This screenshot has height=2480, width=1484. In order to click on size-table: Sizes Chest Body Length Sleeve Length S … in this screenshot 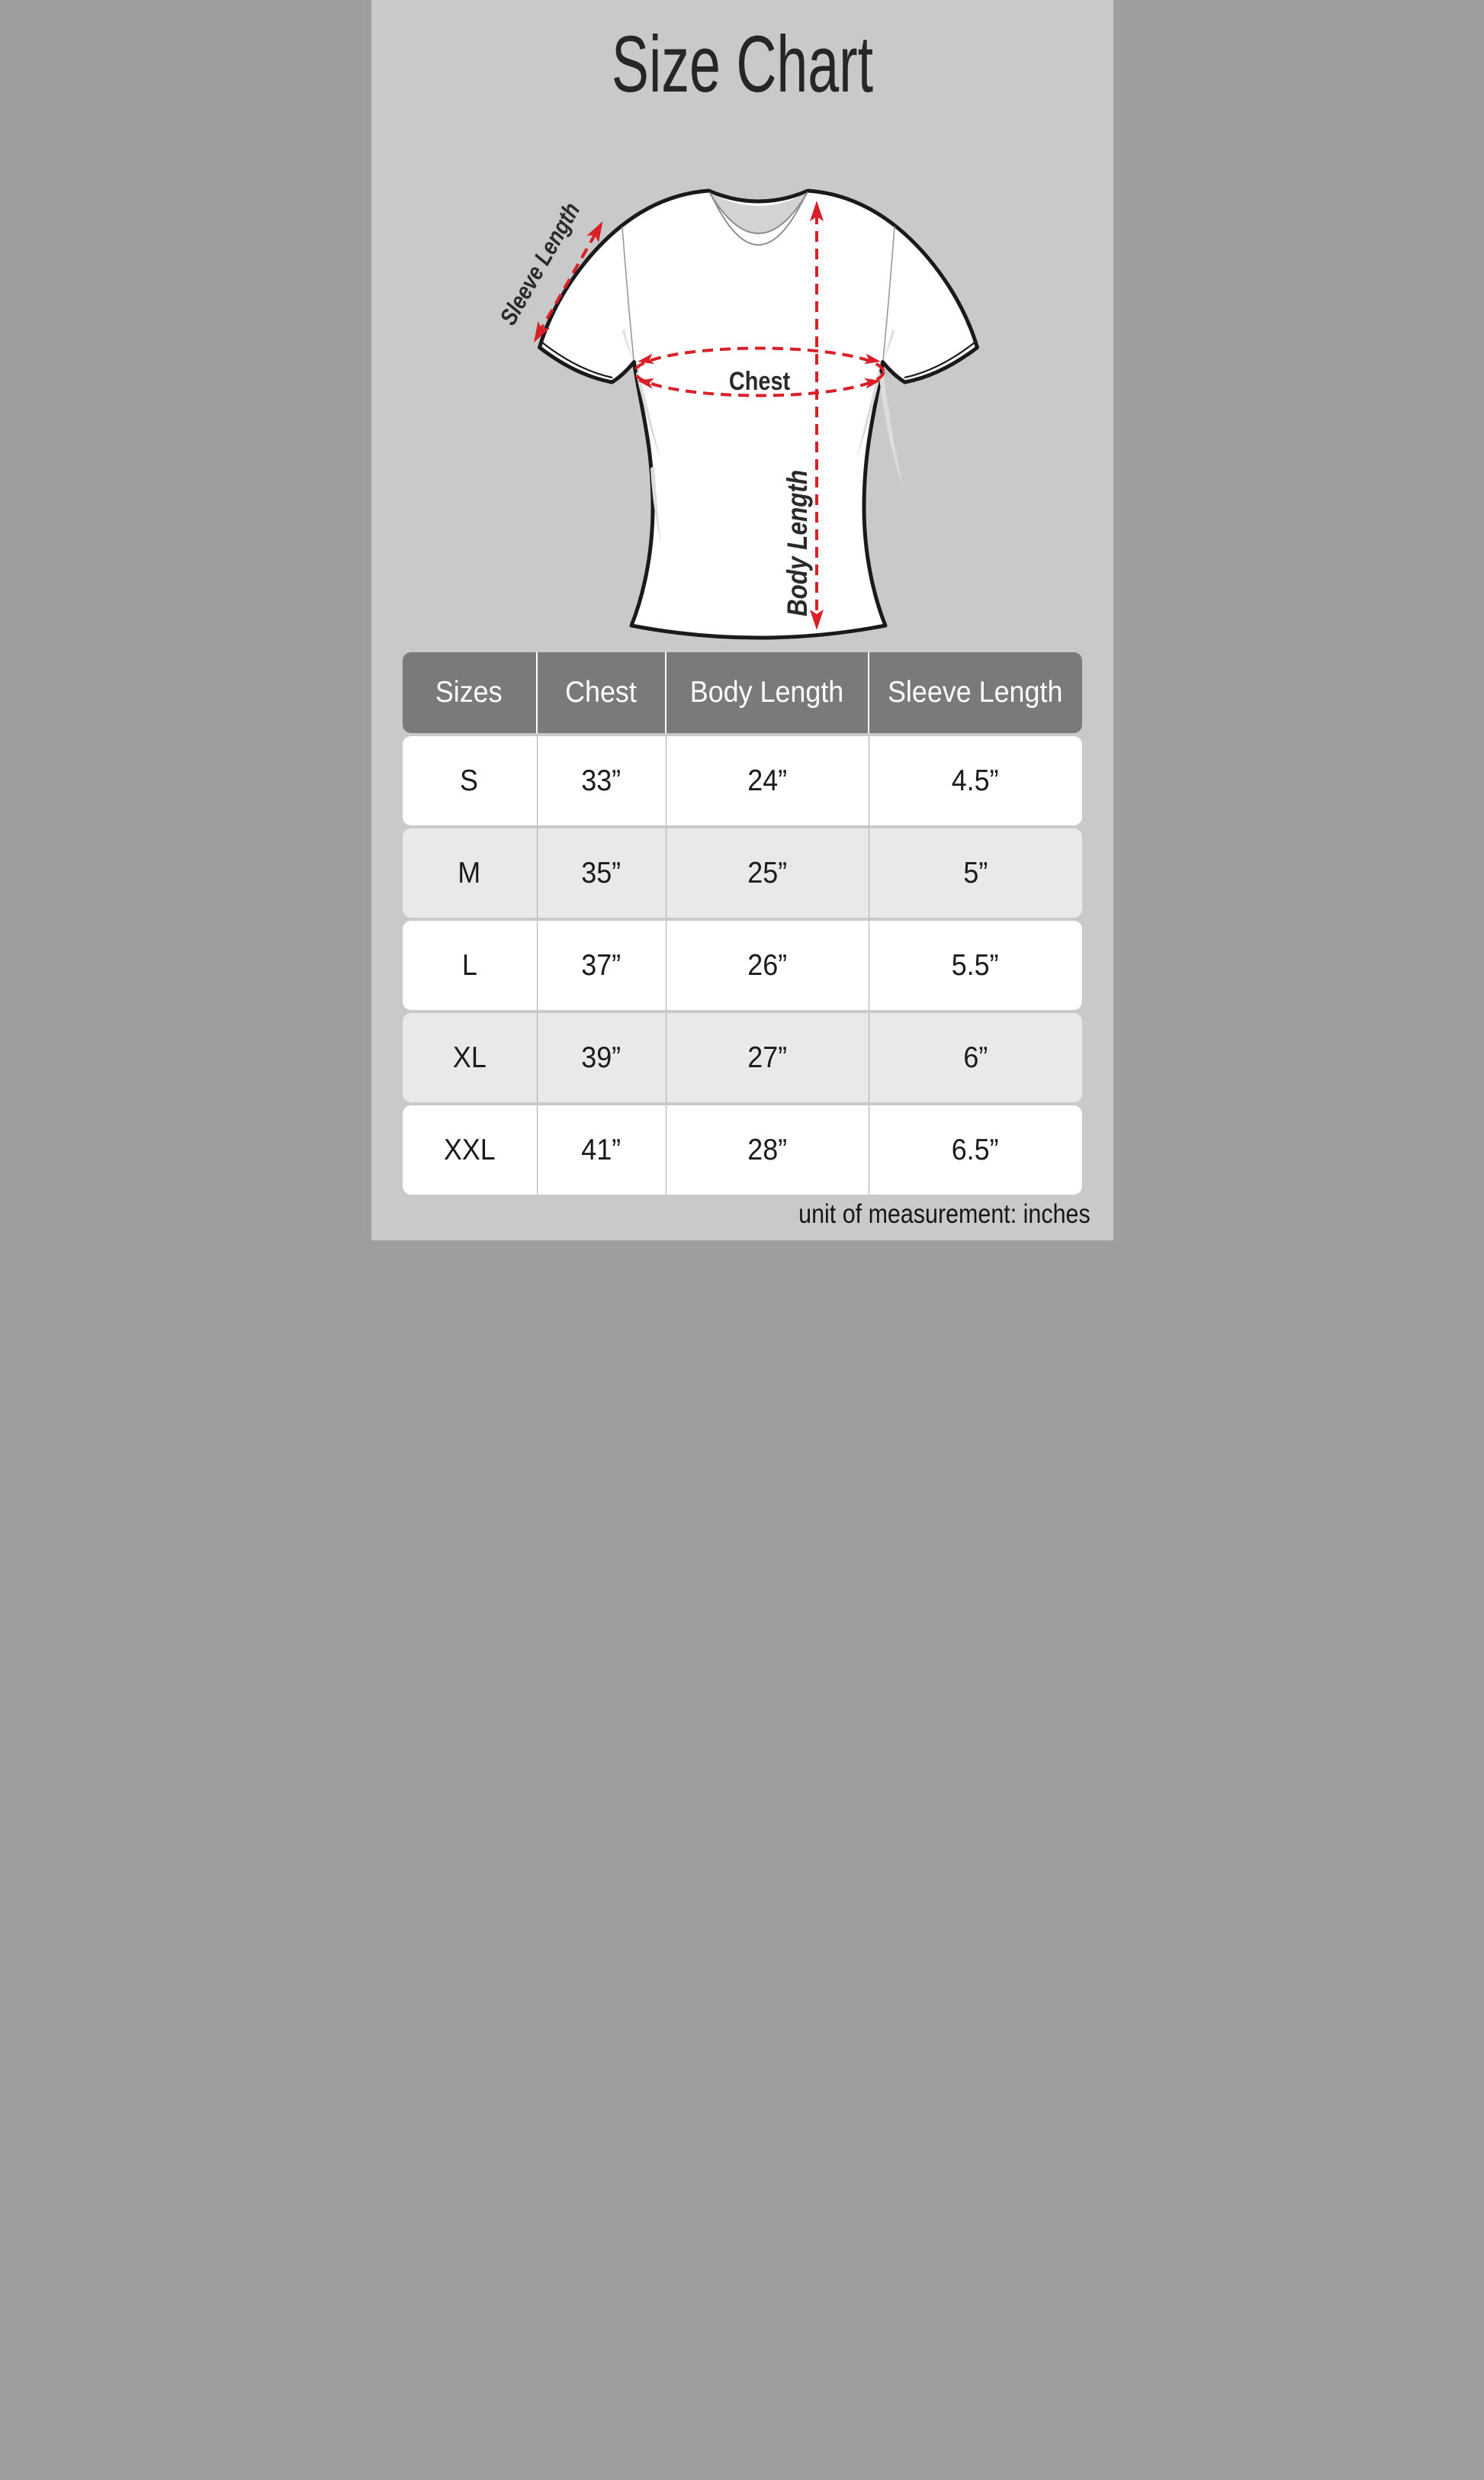, I will do `click(742, 923)`.